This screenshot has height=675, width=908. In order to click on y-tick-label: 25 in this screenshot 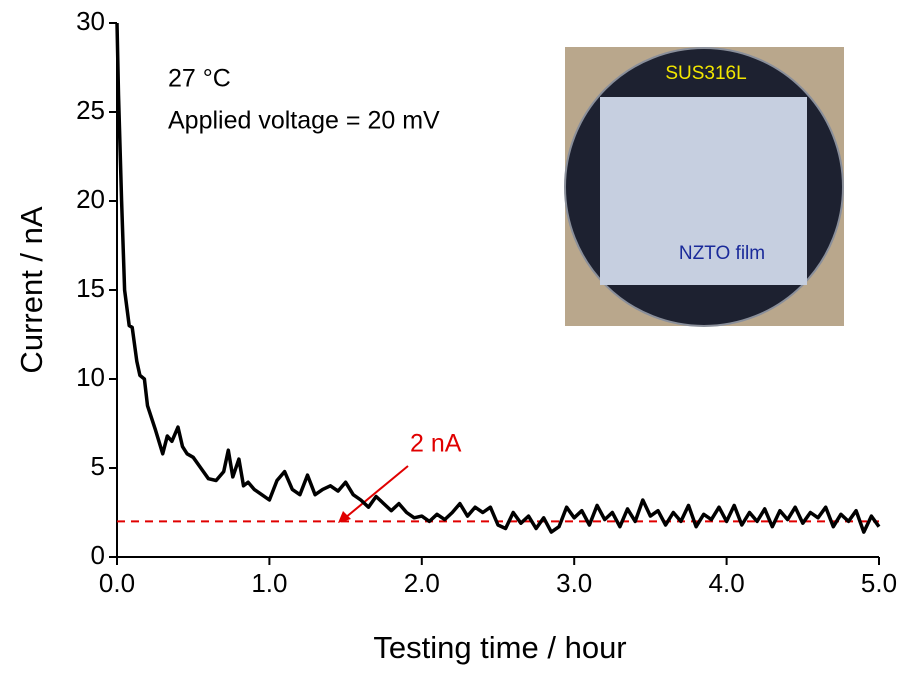, I will do `click(90, 110)`.